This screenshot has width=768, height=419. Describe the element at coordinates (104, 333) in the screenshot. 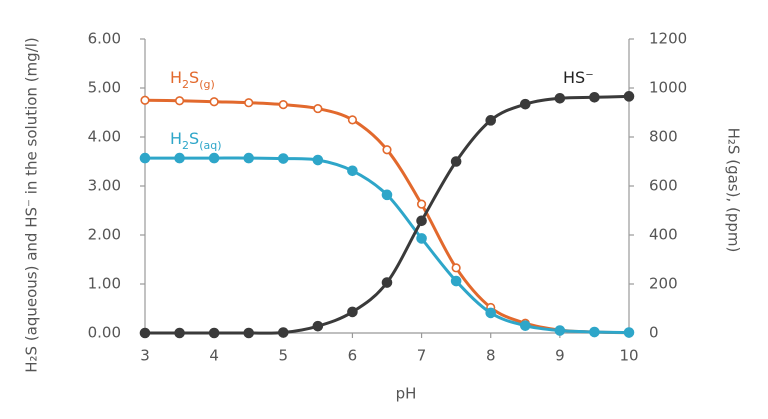

I see `y-tick-label: 0.00` at that location.